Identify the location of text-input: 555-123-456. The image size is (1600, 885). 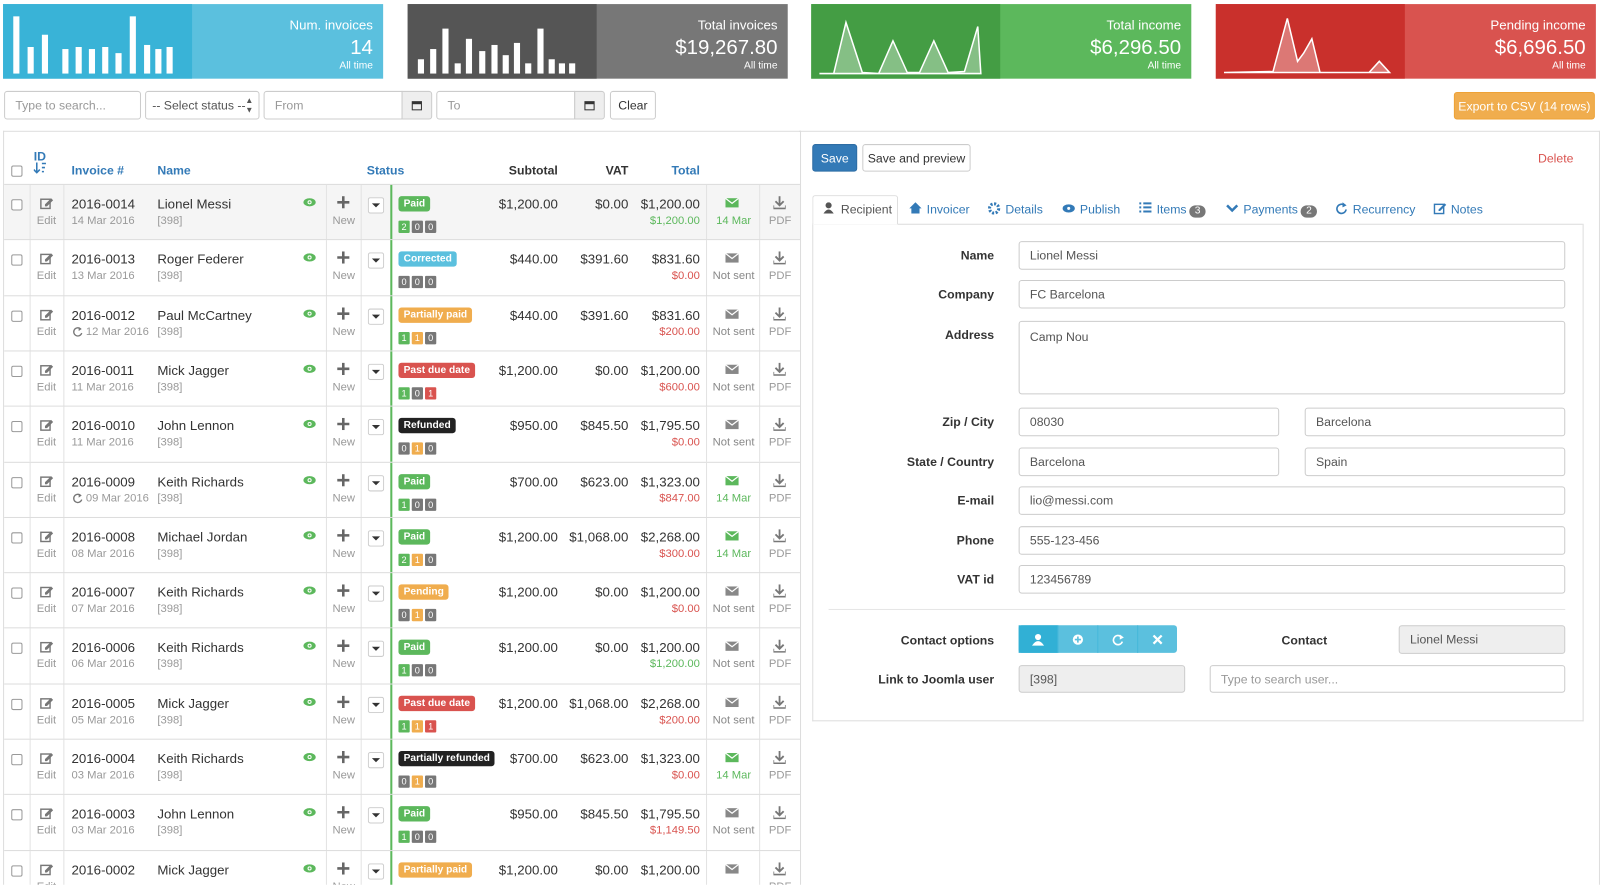
(1292, 540).